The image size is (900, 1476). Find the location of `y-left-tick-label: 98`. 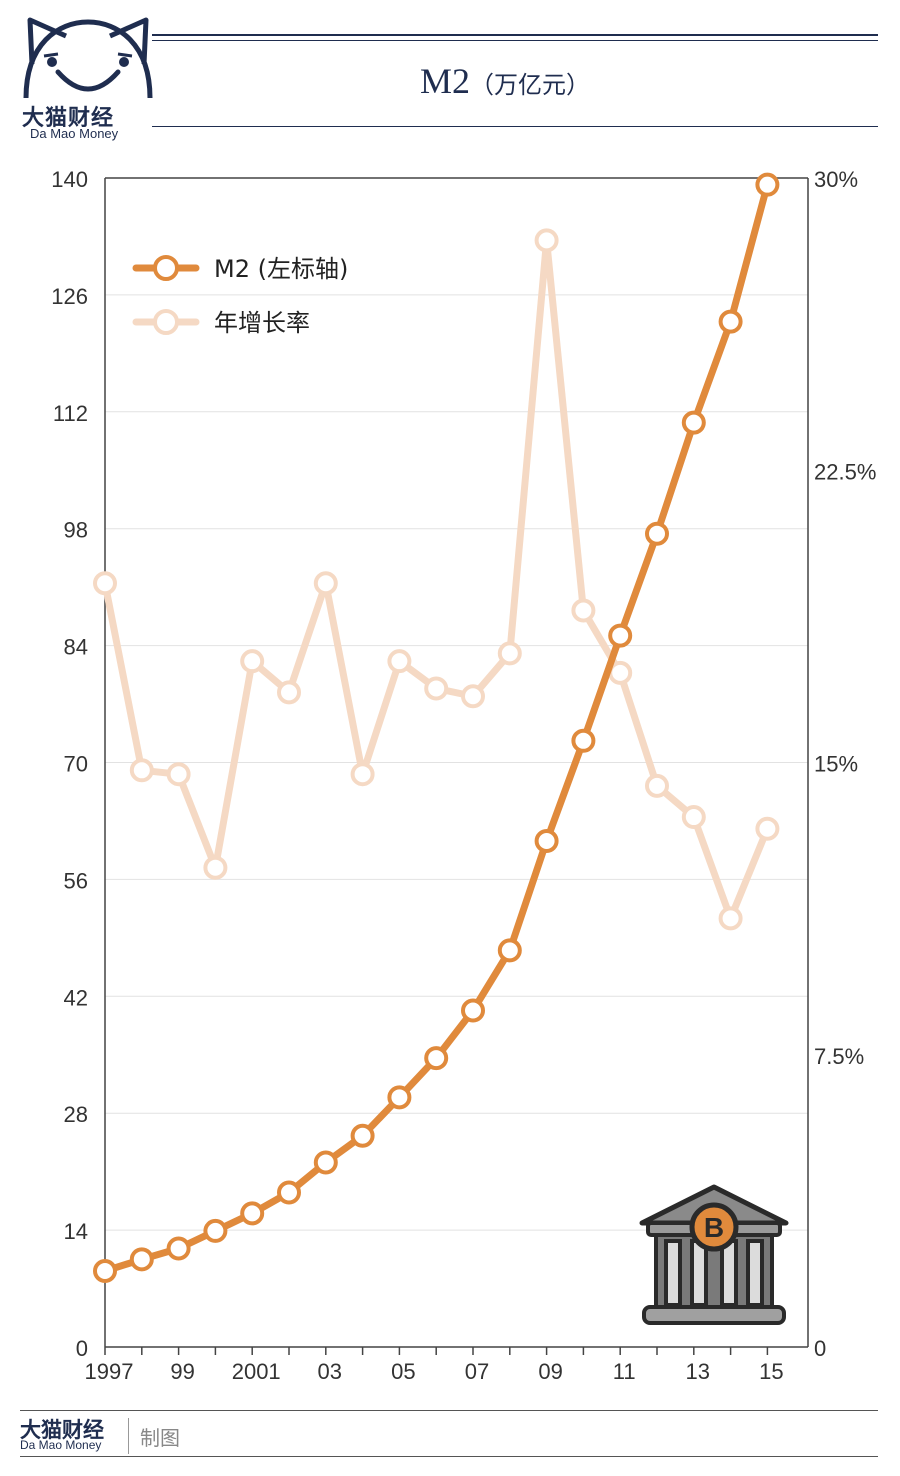

y-left-tick-label: 98 is located at coordinates (76, 530).